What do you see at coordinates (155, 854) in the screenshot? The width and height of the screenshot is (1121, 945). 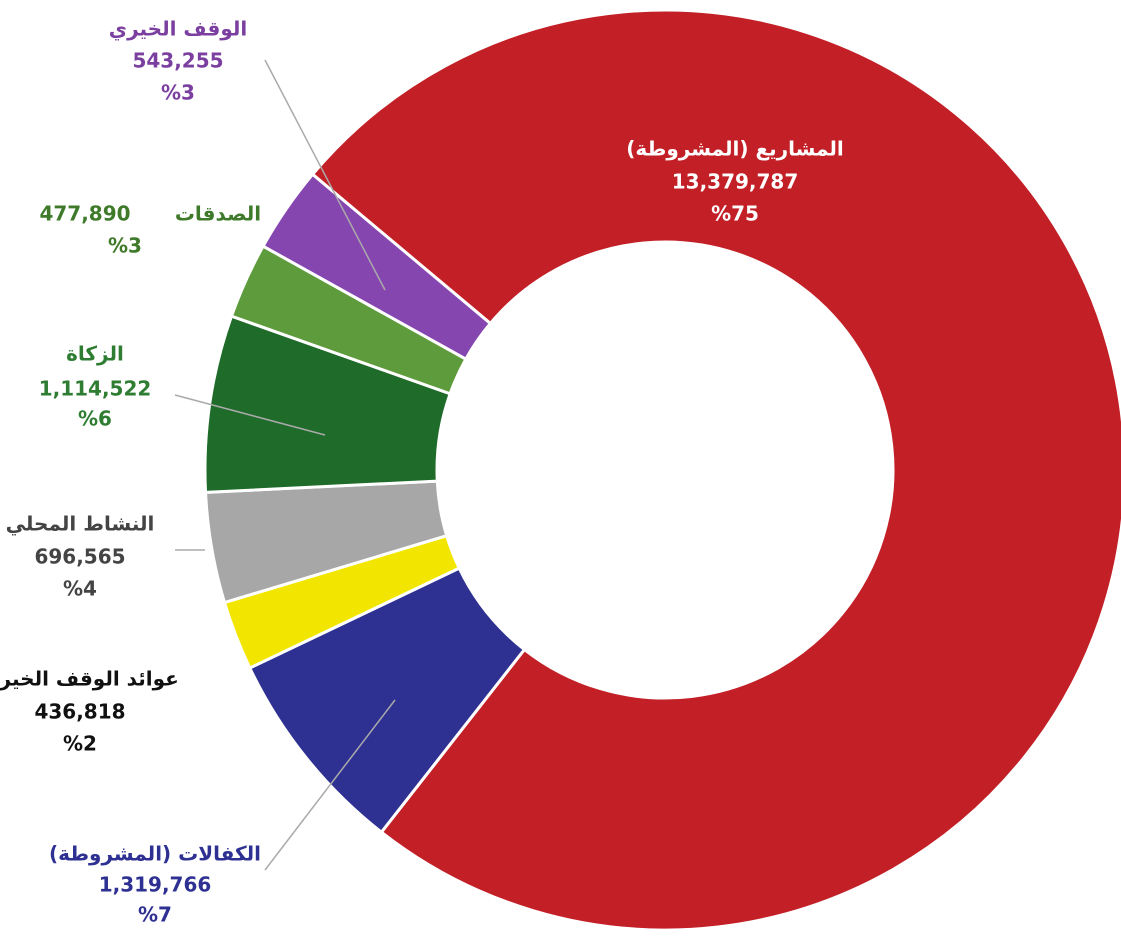 I see `slice-name: الكفالات (المشروطة)` at bounding box center [155, 854].